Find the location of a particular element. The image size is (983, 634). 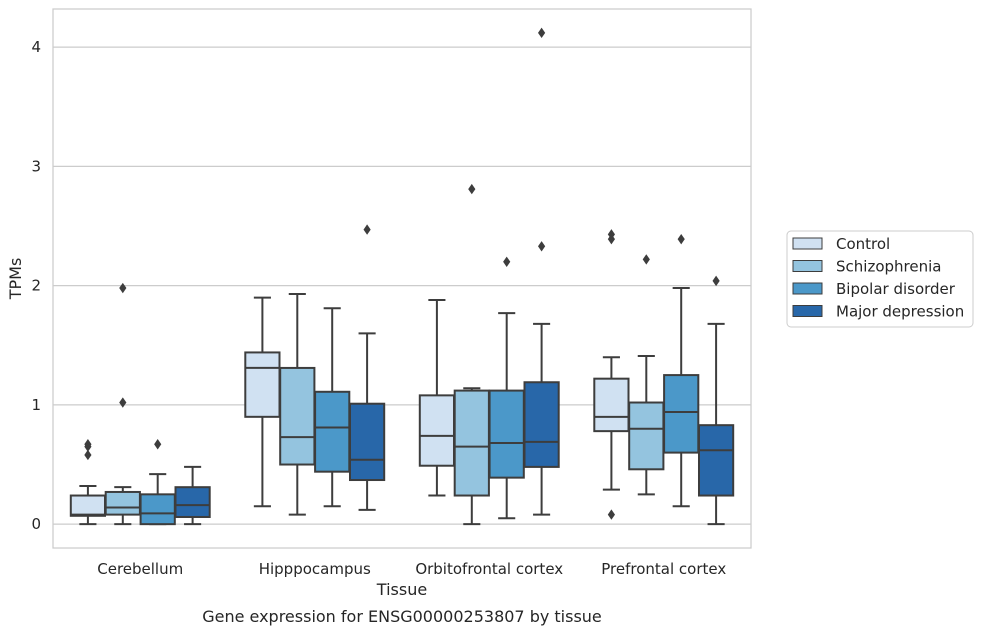

legend-frame is located at coordinates (880, 279).